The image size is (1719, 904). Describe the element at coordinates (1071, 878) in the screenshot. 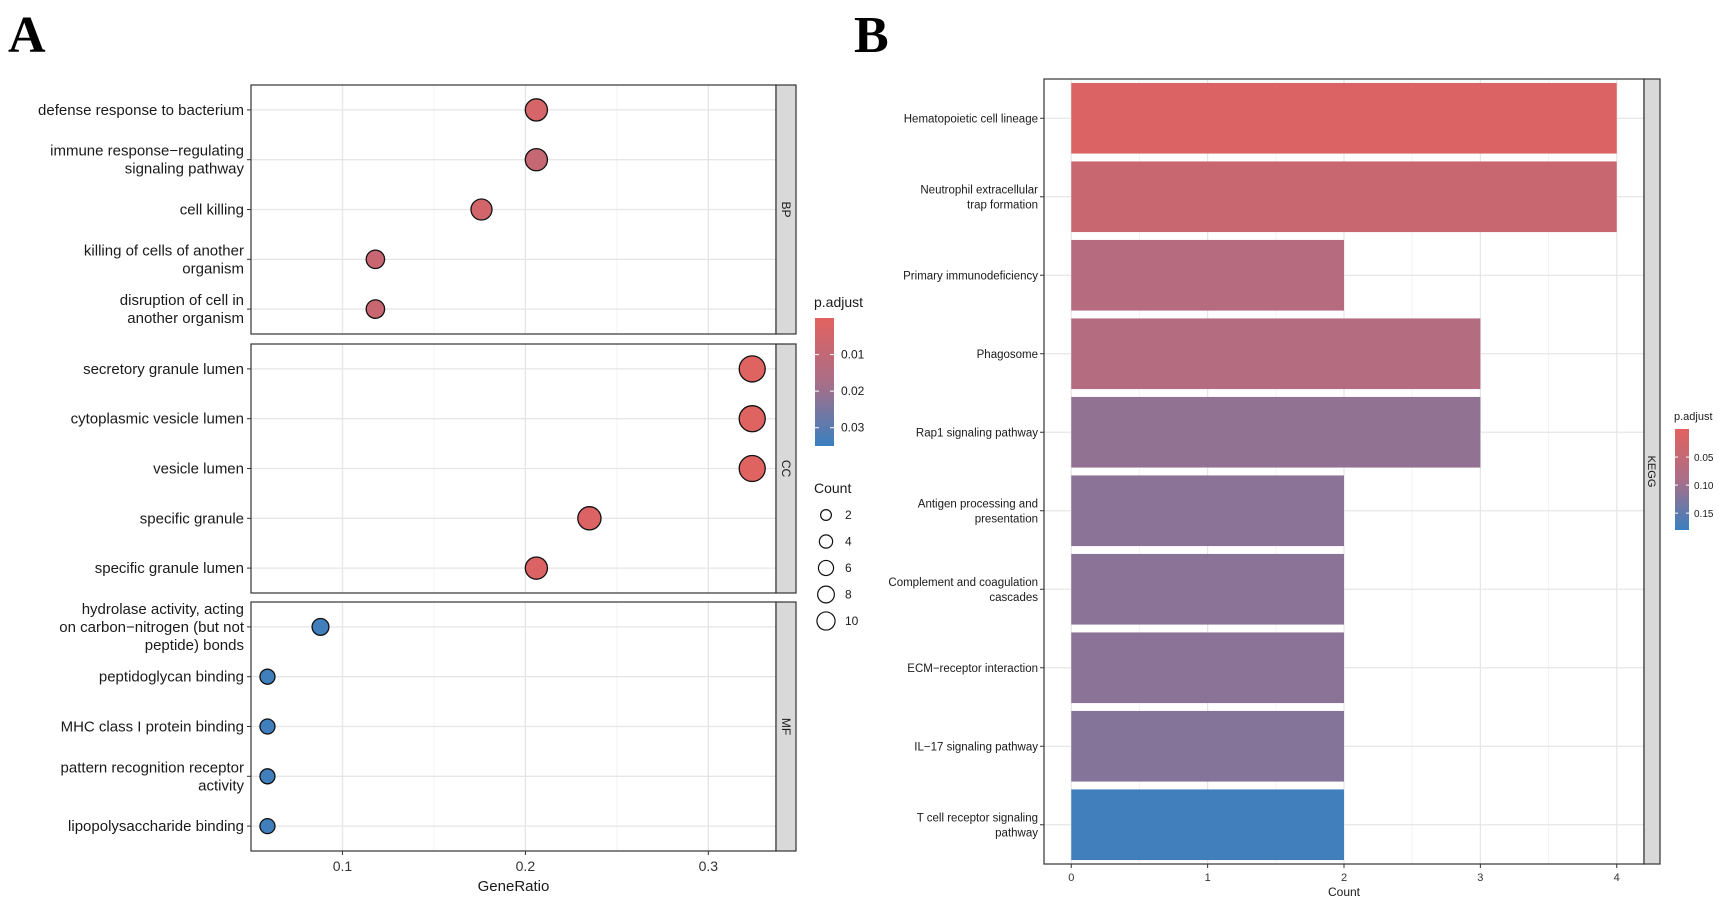

I see `x-tick-label: 0` at that location.